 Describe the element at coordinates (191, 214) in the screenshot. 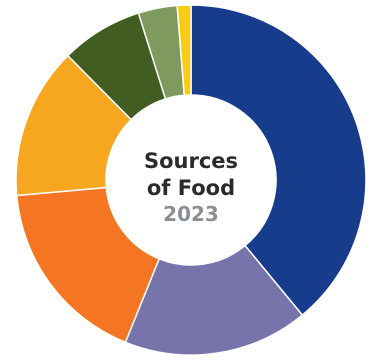

I see `chart-subtitle: 2023` at that location.